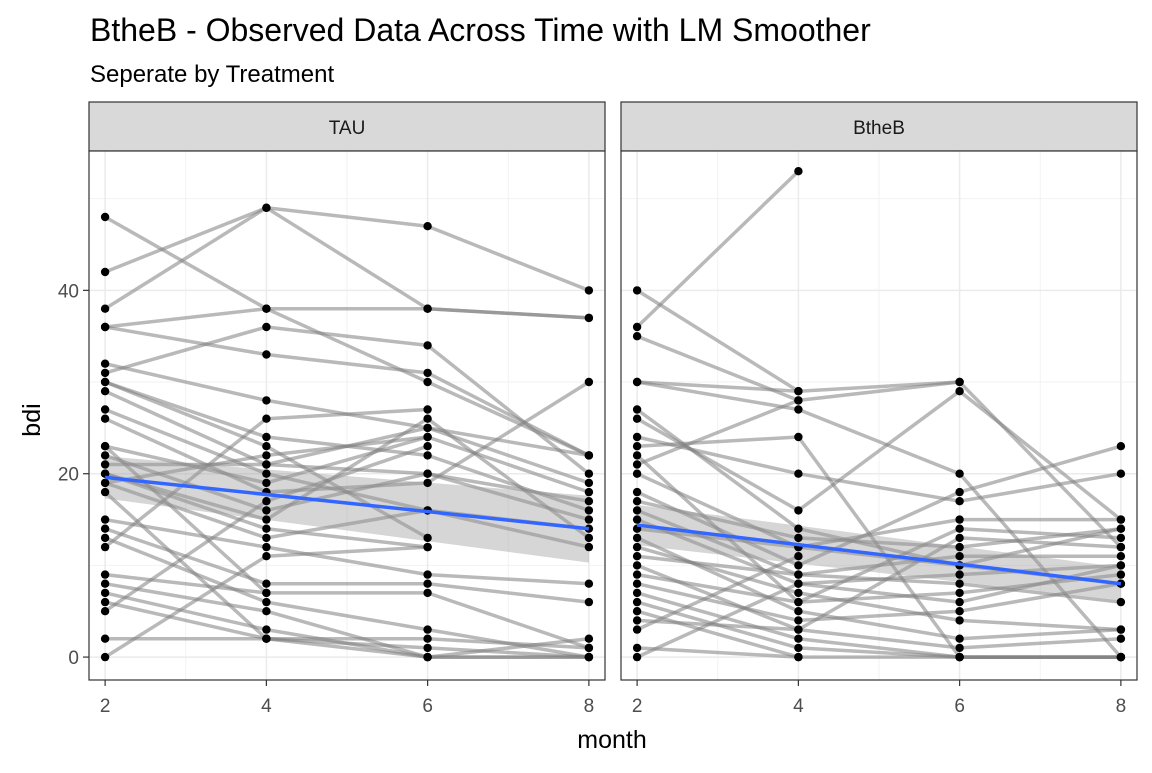  I want to click on facet-strip, so click(347, 126).